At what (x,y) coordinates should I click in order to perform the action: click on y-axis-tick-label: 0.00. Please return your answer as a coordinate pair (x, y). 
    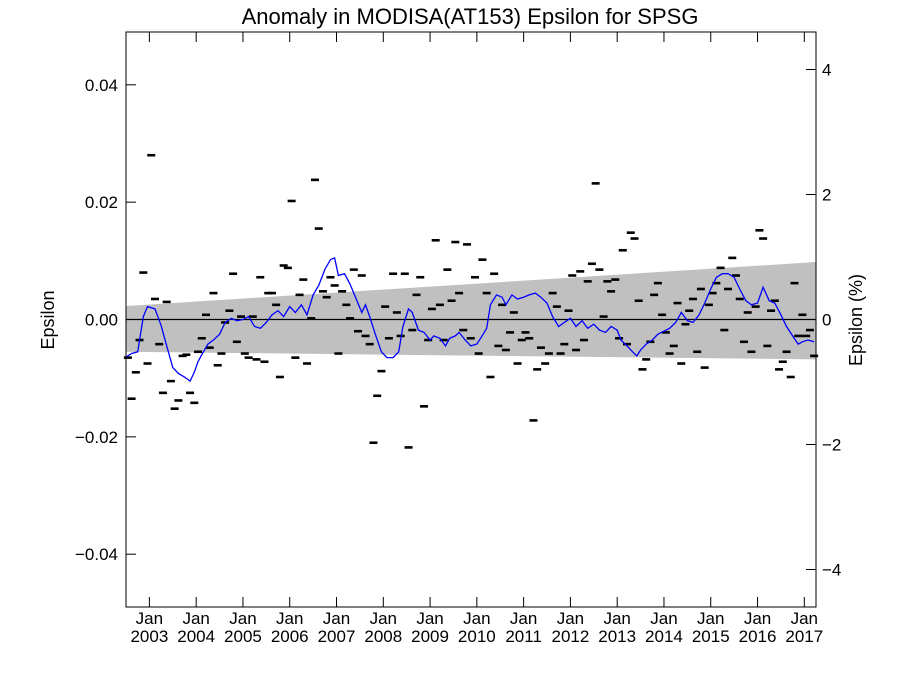
    Looking at the image, I should click on (101, 320).